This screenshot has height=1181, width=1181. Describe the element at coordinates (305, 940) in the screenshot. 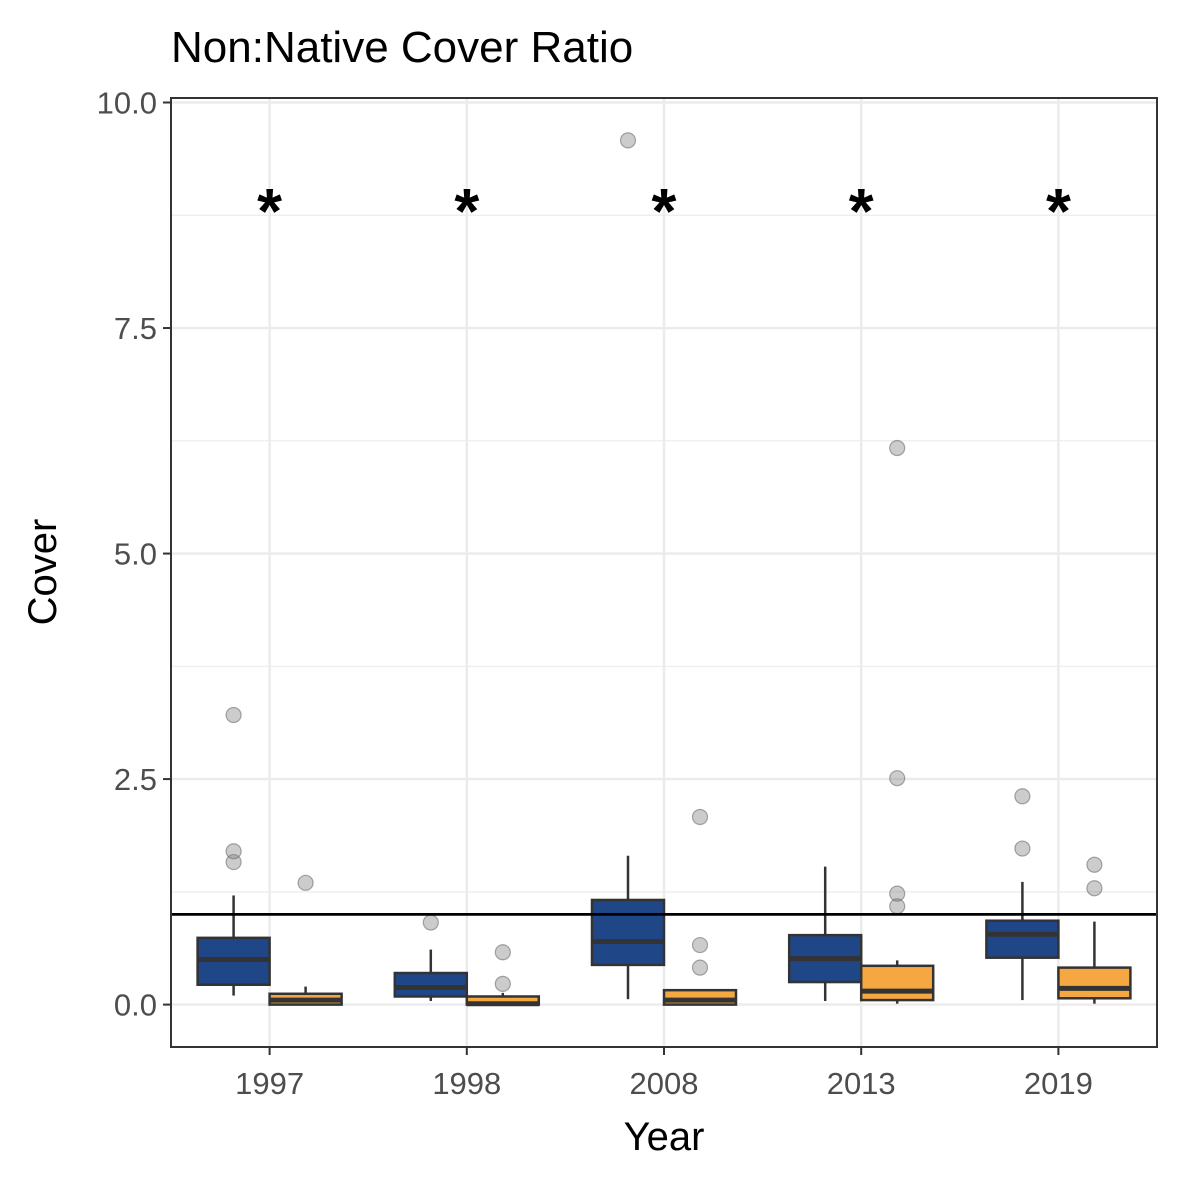

I see `box-1997-b` at that location.